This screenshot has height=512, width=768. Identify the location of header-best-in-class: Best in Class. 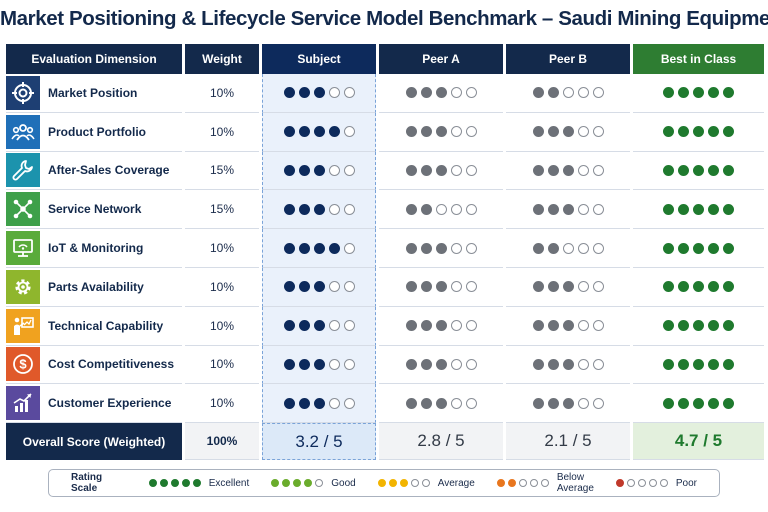
(698, 59).